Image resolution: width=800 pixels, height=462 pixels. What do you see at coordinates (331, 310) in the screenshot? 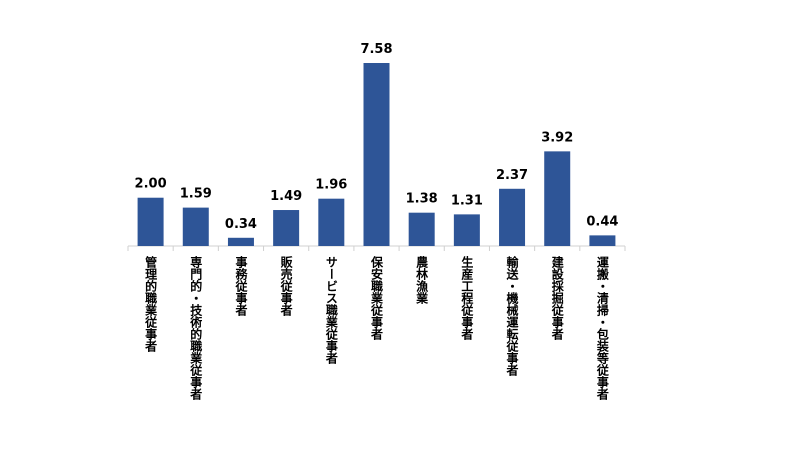
I see `x-tick-label: サービス職業従事者` at bounding box center [331, 310].